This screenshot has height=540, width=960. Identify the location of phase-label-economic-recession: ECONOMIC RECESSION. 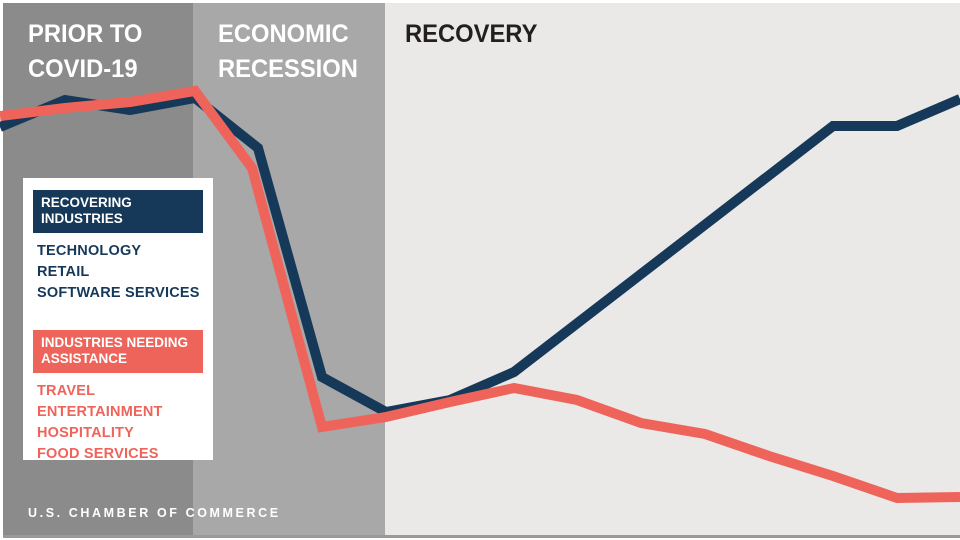
(299, 52).